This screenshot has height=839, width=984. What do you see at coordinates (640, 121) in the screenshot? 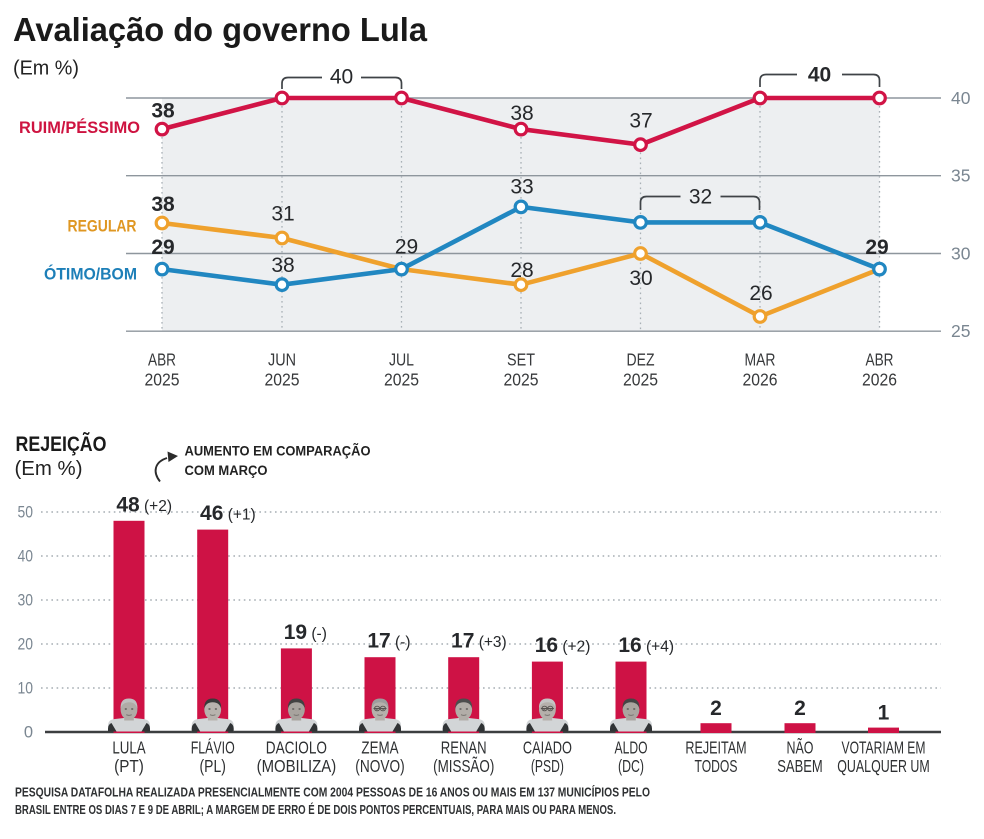
I see `svg-text: 37` at bounding box center [640, 121].